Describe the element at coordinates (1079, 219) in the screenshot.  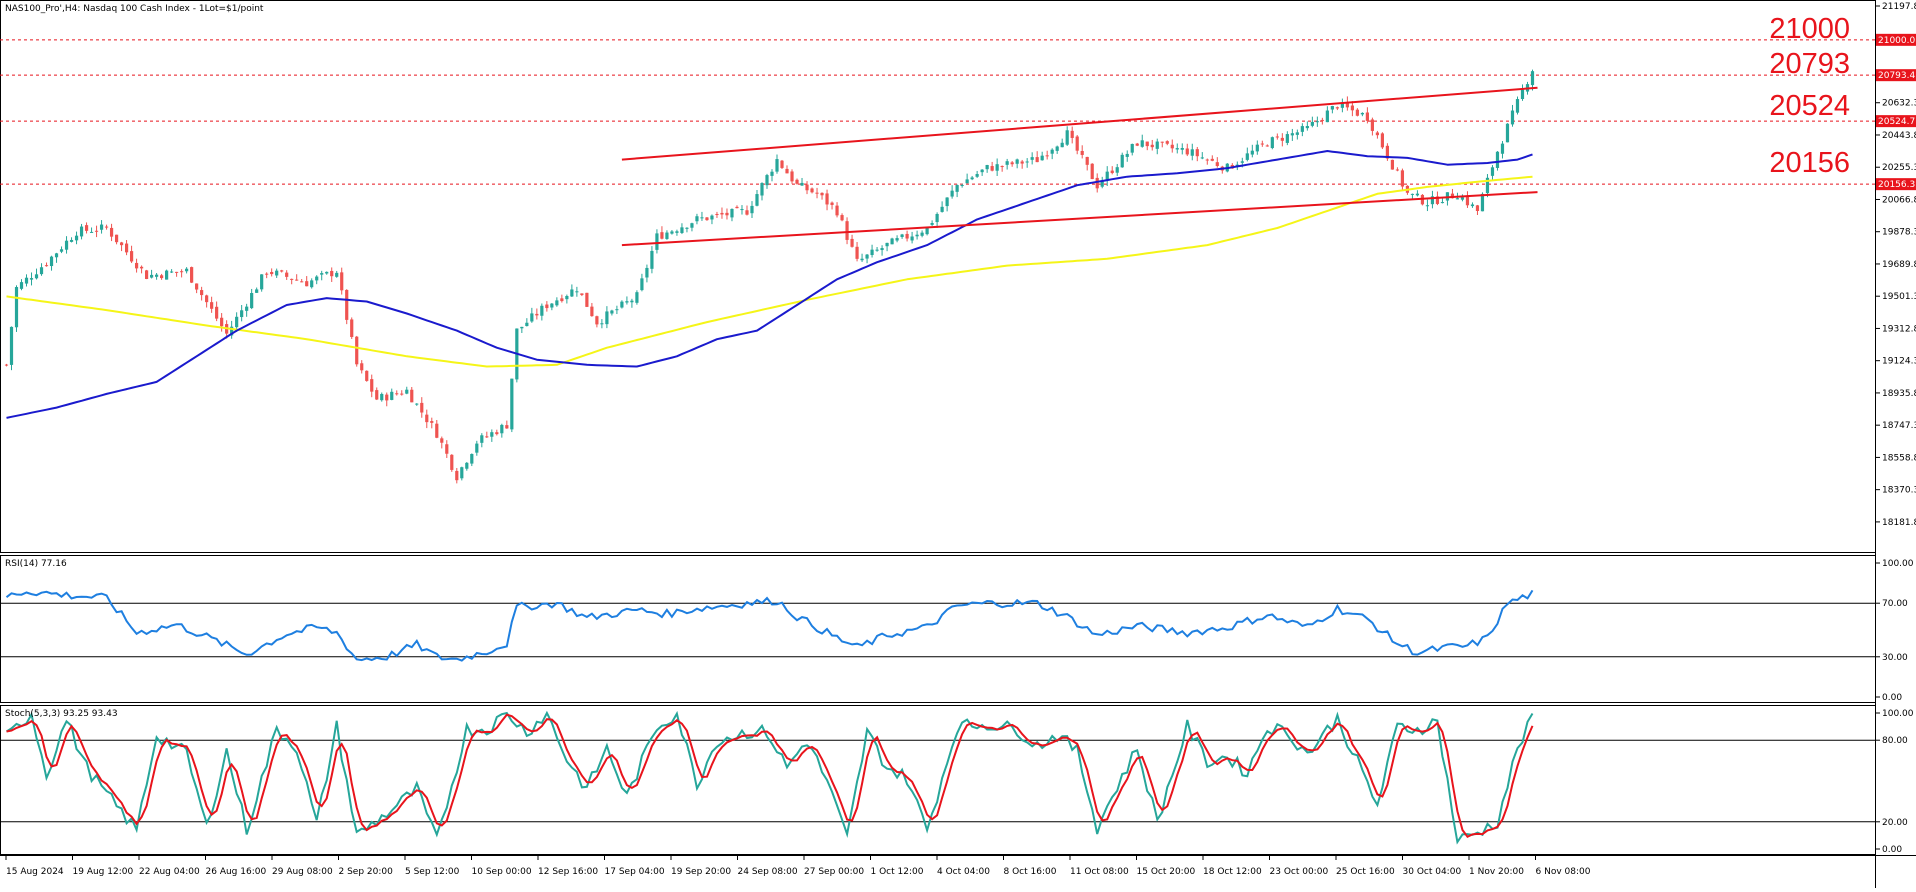
I see `channel-lower-line` at that location.